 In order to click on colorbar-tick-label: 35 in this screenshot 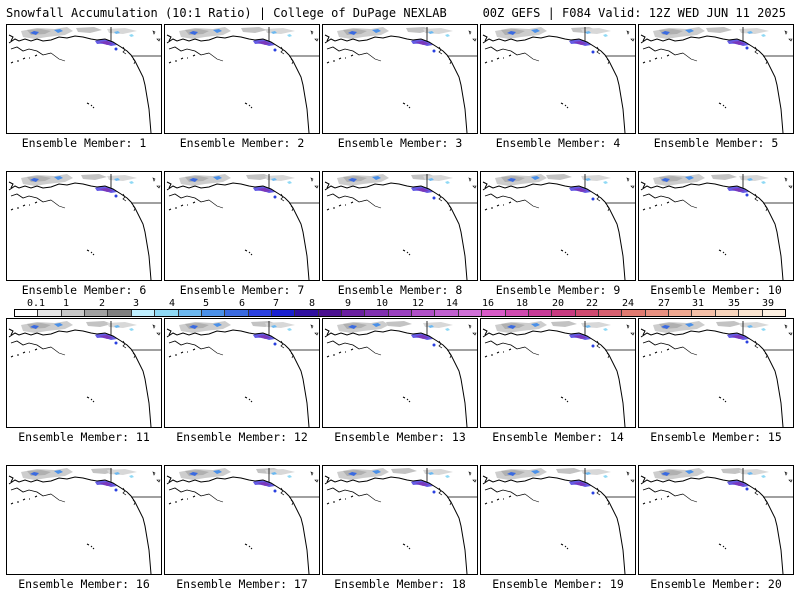, I will do `click(734, 303)`.